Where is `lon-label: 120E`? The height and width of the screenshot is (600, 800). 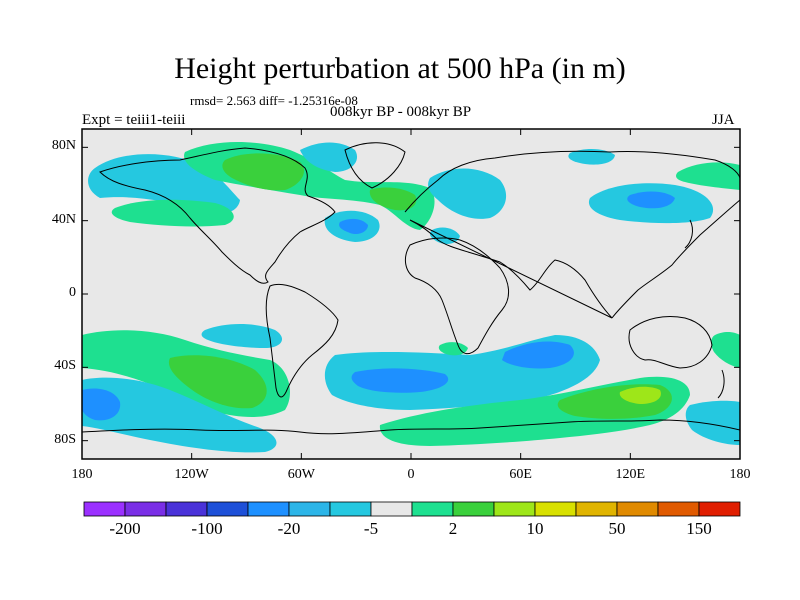
lon-label: 120E is located at coordinates (630, 474).